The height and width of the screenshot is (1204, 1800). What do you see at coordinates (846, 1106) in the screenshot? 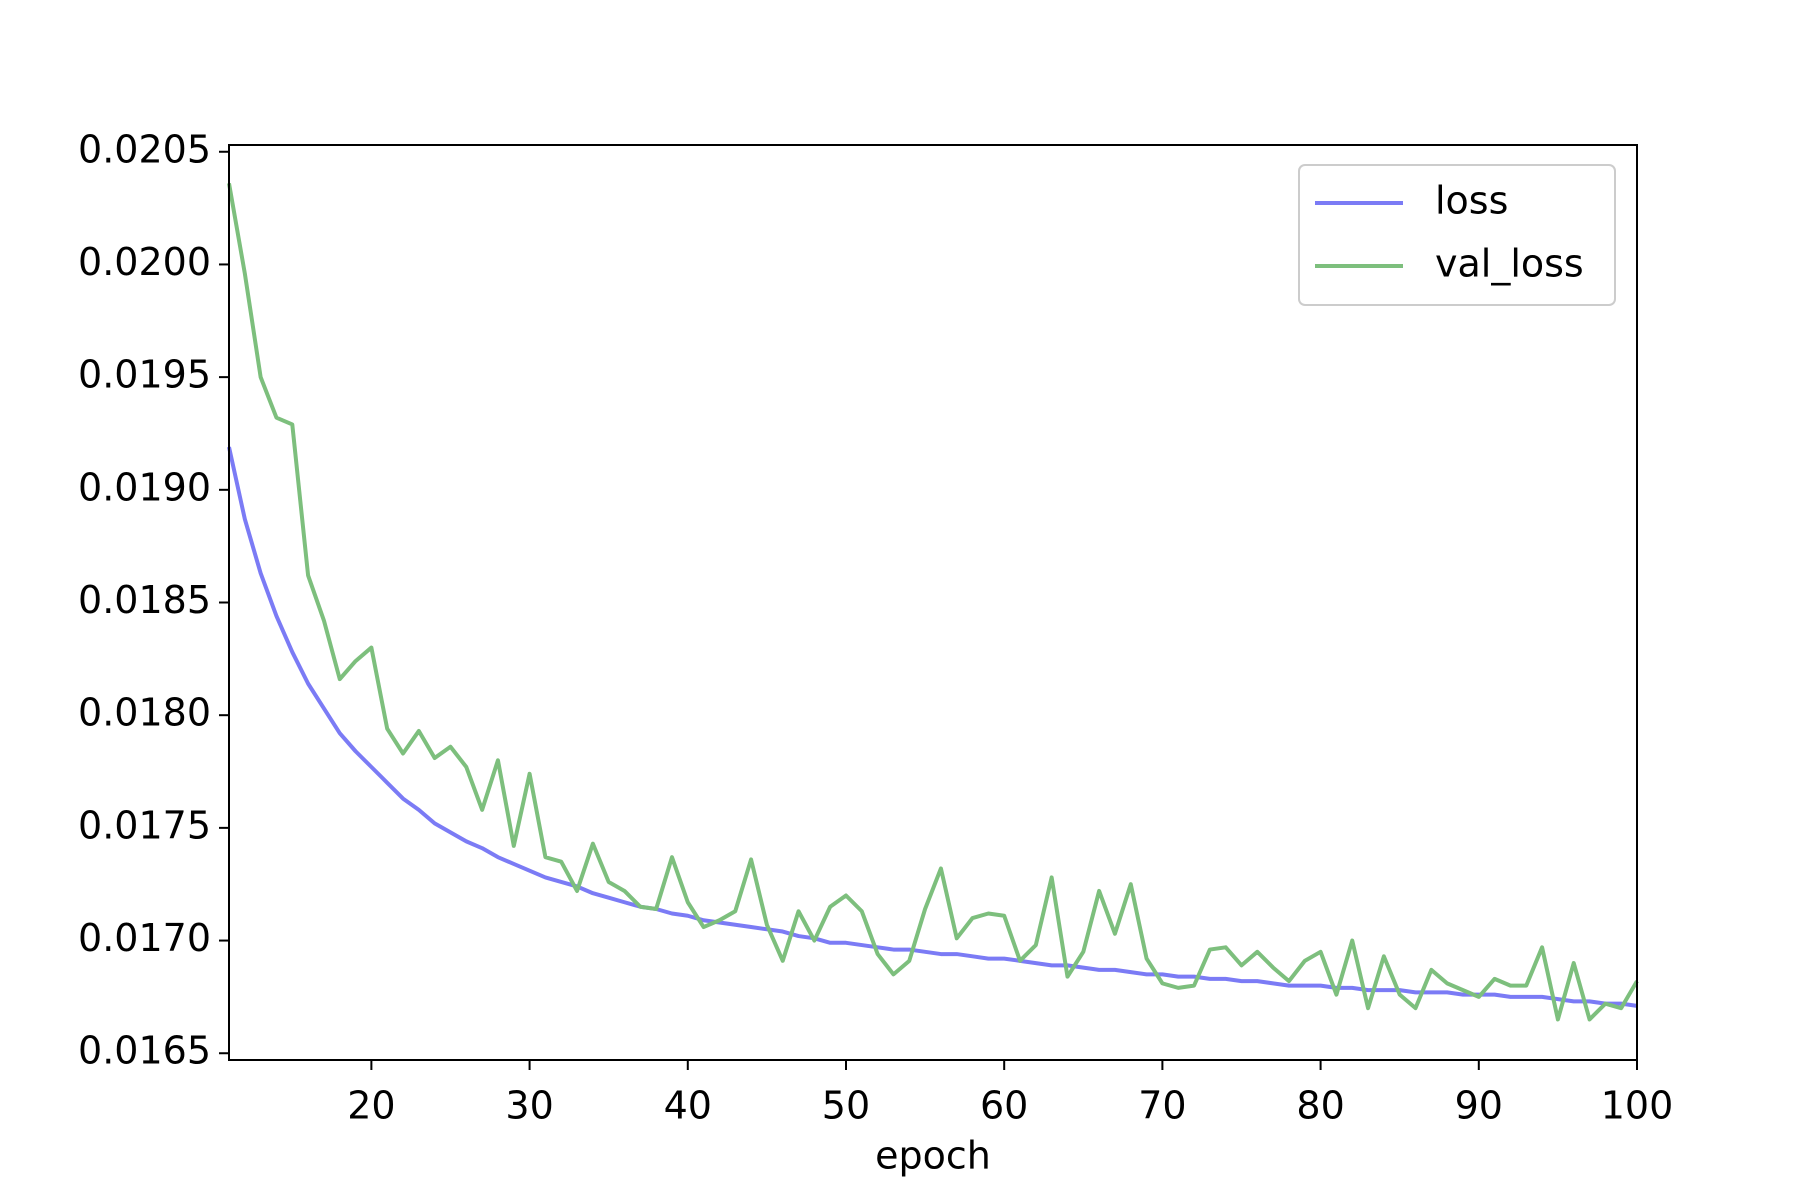
I see `x-tick-label: 50` at bounding box center [846, 1106].